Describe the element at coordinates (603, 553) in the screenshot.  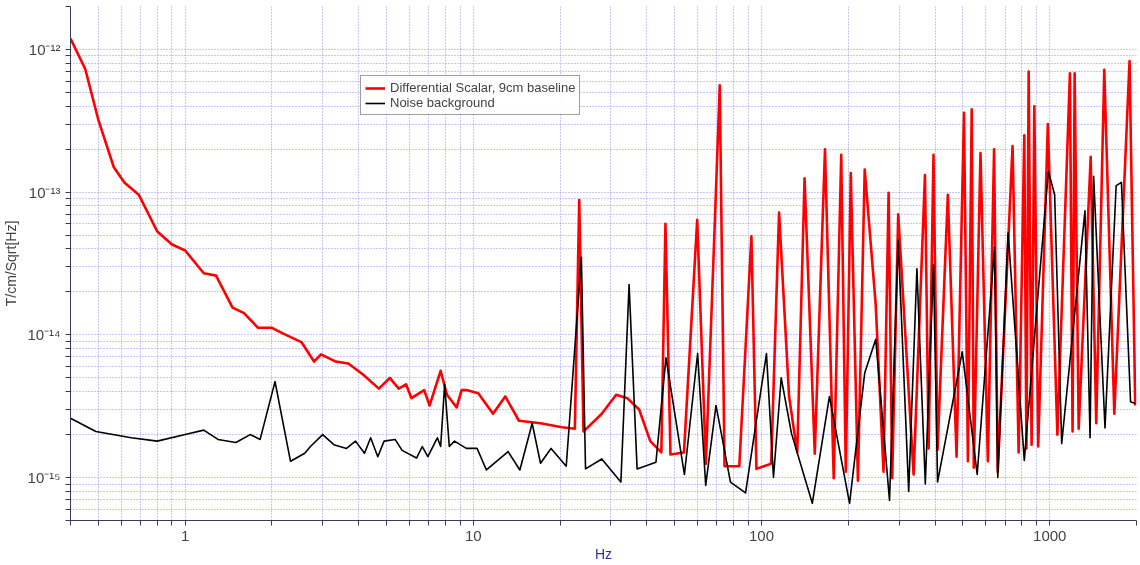
I see `x-axis-title: Hz` at that location.